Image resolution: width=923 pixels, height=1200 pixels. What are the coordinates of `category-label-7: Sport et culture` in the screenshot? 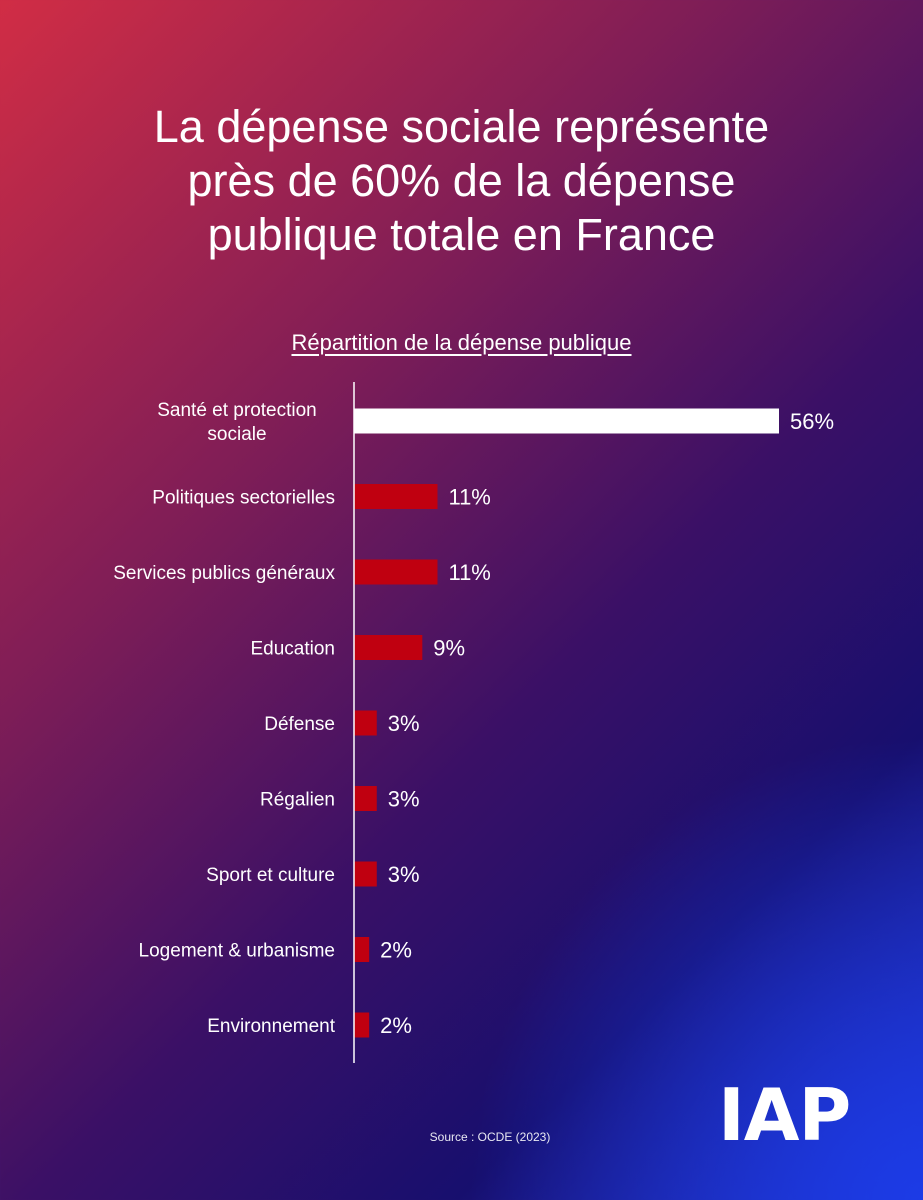 It's located at (270, 875).